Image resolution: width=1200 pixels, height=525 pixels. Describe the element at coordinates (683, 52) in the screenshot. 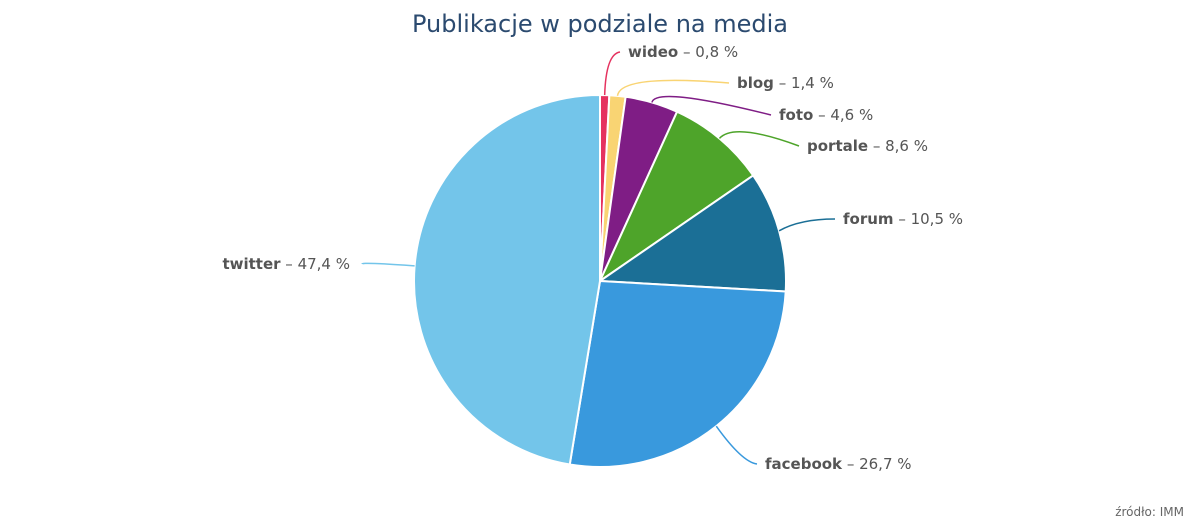

I see `data-label-wideo: wideo – 0,8 %` at that location.